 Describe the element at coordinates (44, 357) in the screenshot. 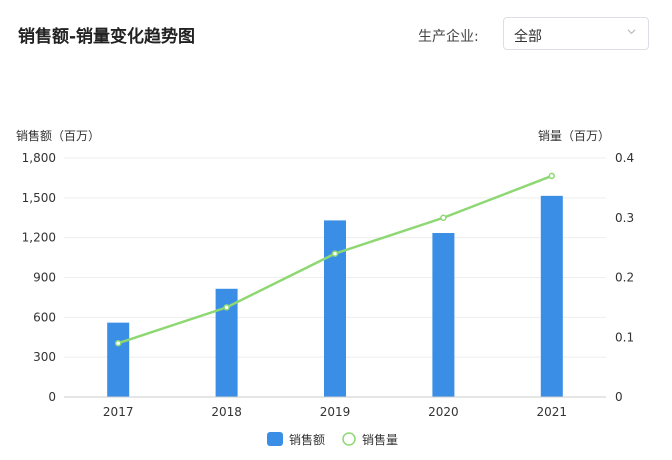

I see `y-left-tick-label: 300` at that location.